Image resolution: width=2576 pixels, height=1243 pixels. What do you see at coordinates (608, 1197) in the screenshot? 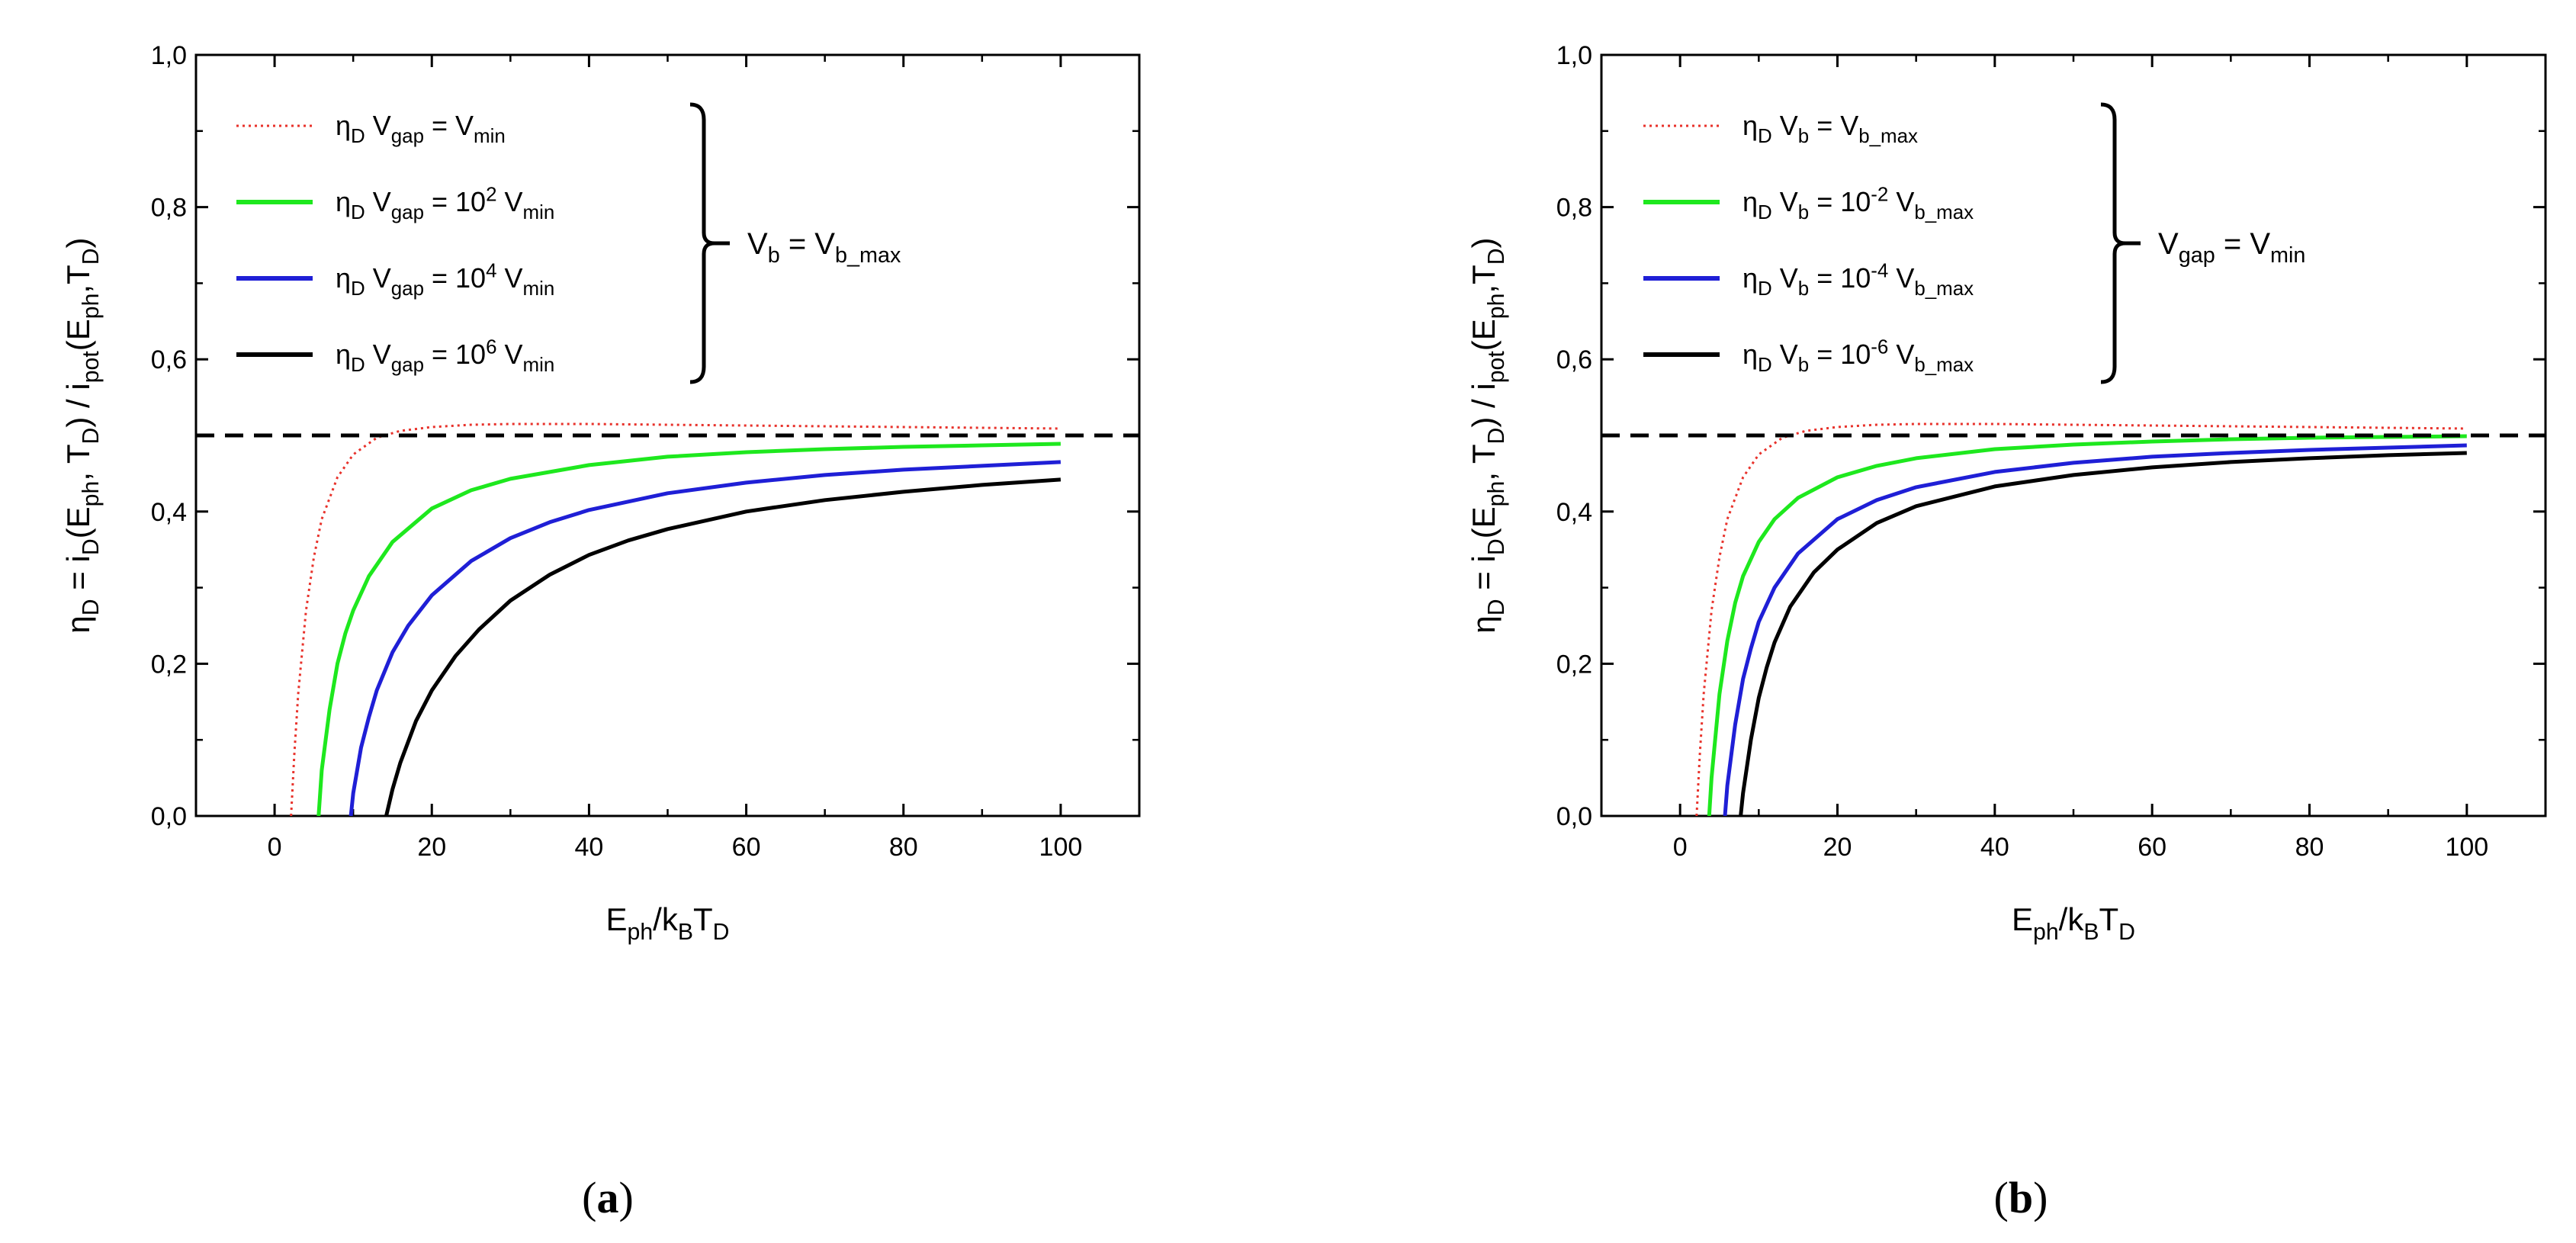
I see `panel-label: (a)` at bounding box center [608, 1197].